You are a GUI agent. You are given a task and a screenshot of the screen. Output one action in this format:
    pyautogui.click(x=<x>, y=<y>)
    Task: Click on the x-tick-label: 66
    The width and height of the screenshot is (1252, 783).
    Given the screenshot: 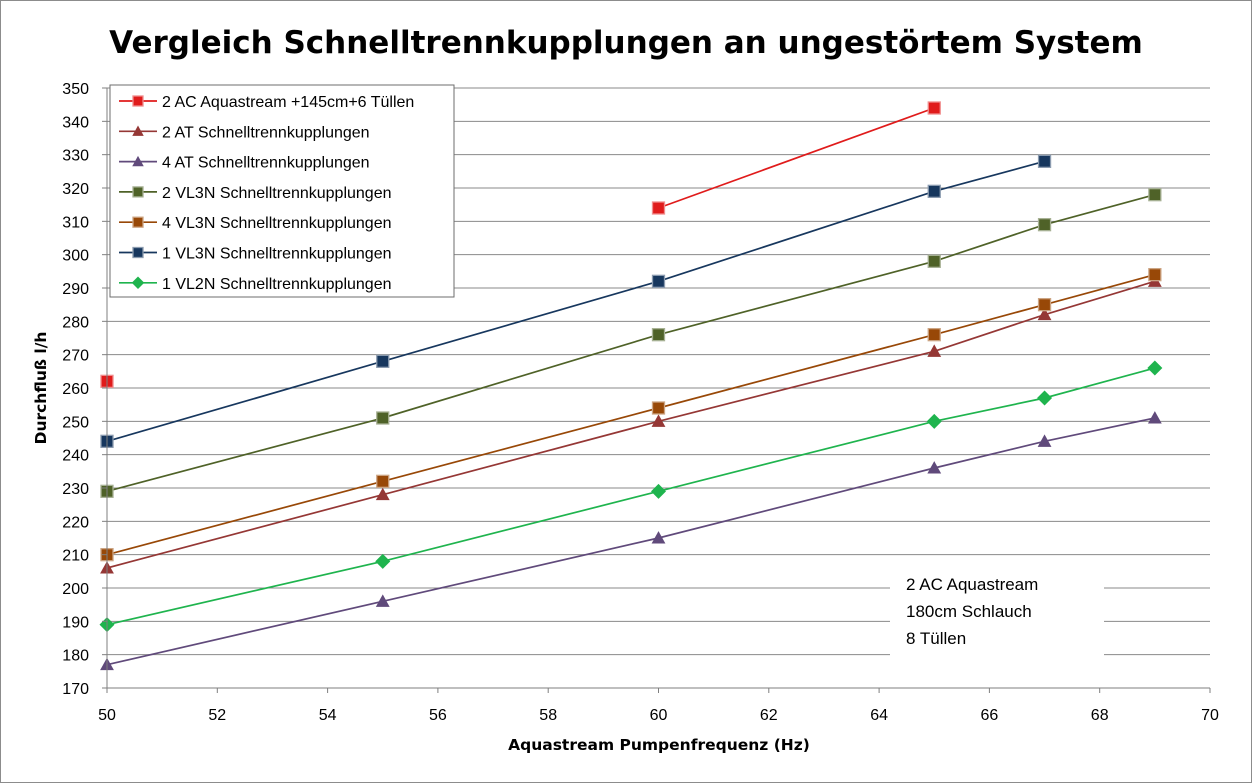 What is the action you would take?
    pyautogui.click(x=990, y=715)
    